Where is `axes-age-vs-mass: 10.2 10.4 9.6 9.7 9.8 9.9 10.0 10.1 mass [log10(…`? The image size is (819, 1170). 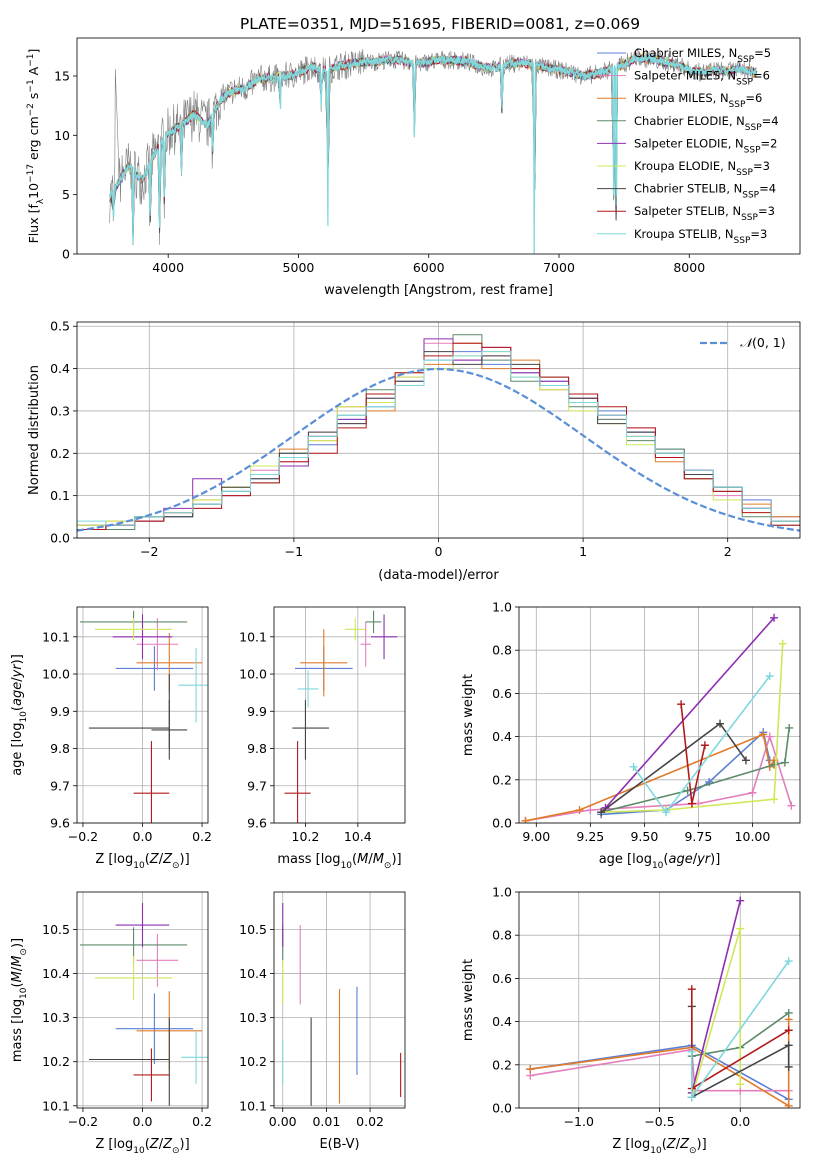
axes-age-vs-mass: 10.2 10.4 9.6 9.7 9.8 9.9 10.0 10.1 mass [log10(… is located at coordinates (322, 738).